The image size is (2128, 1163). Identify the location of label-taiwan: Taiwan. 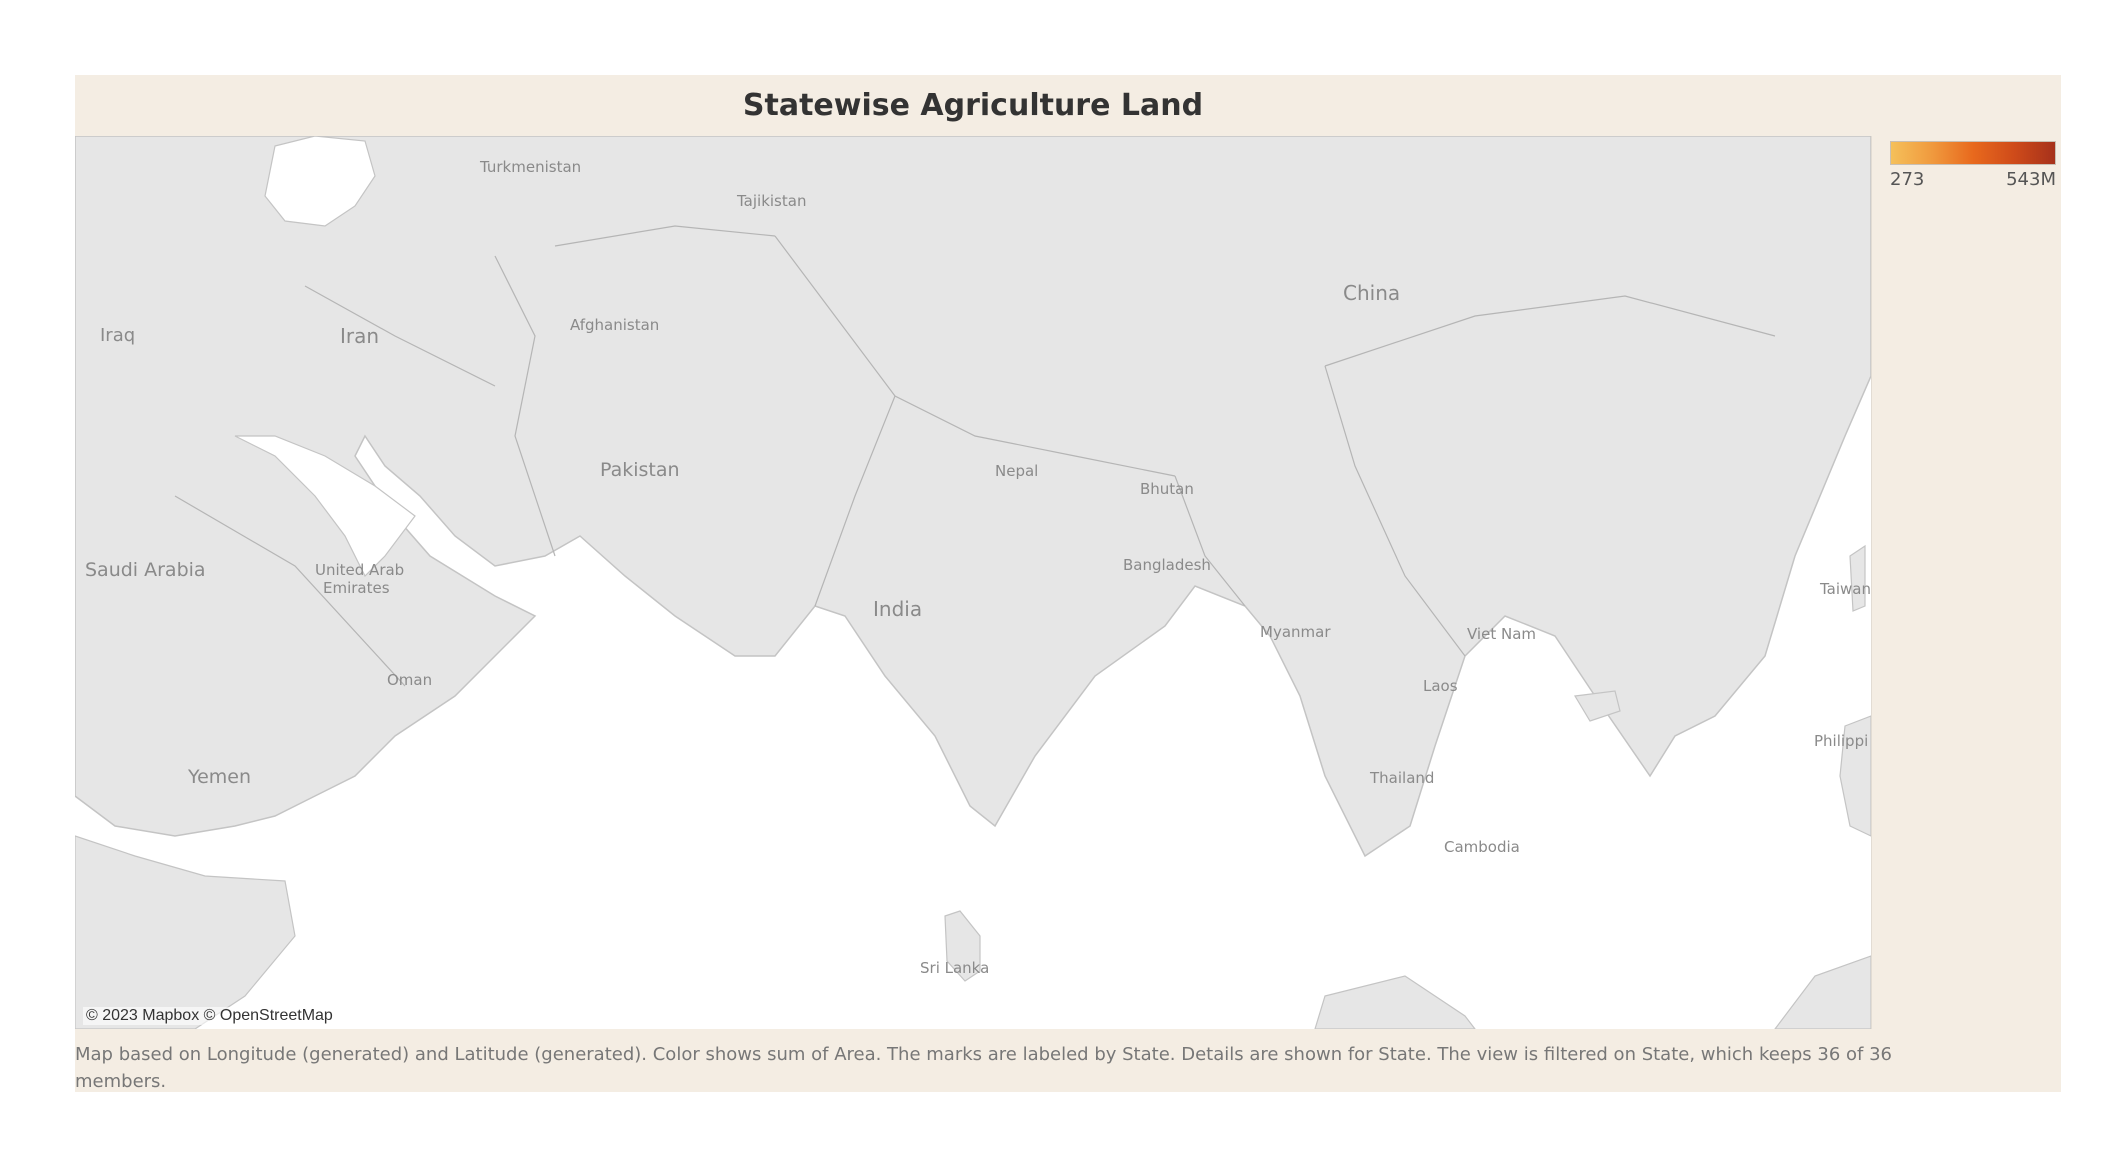
(1845, 589).